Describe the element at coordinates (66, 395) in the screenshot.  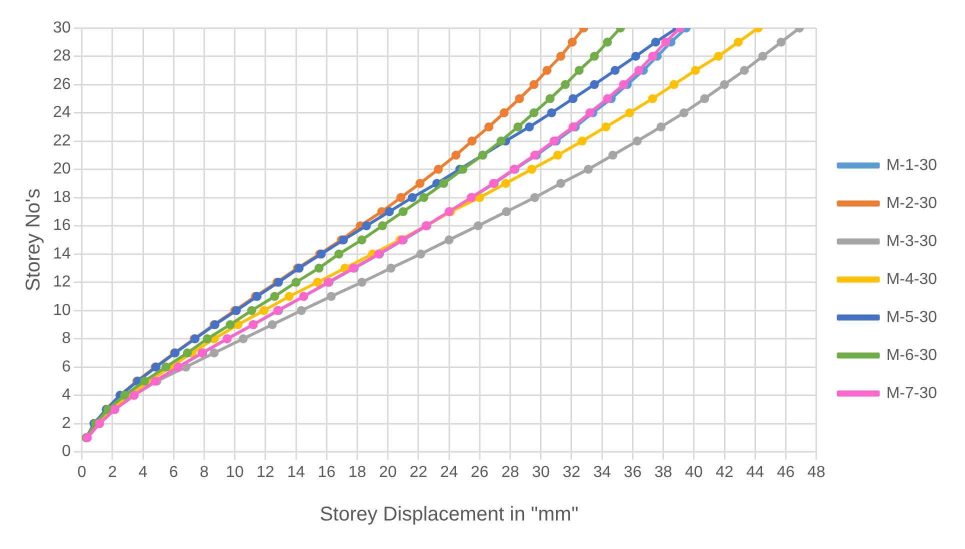
I see `y-tick-label: 4` at that location.